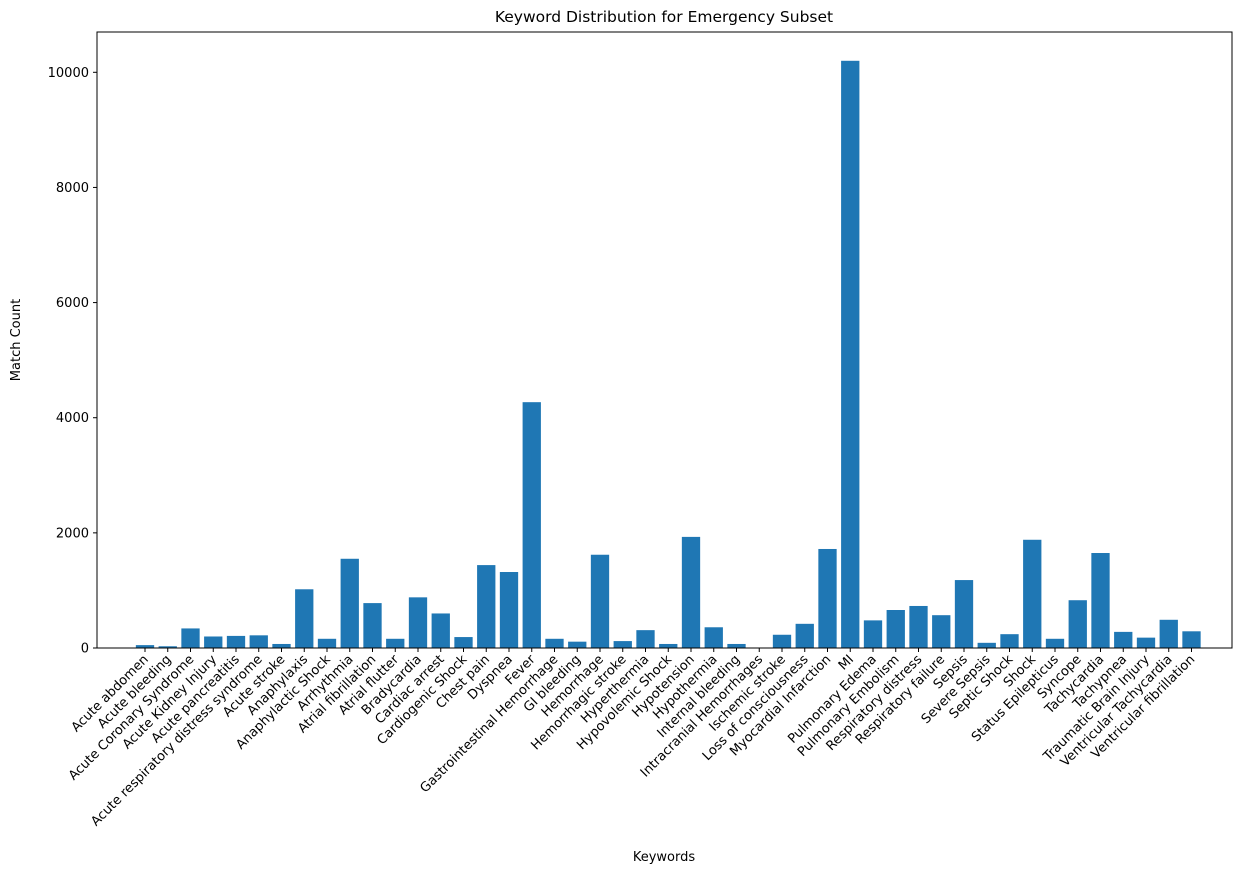 This screenshot has height=875, width=1255. What do you see at coordinates (622, 644) in the screenshot?
I see `bar-hemorrhagic-stroke` at bounding box center [622, 644].